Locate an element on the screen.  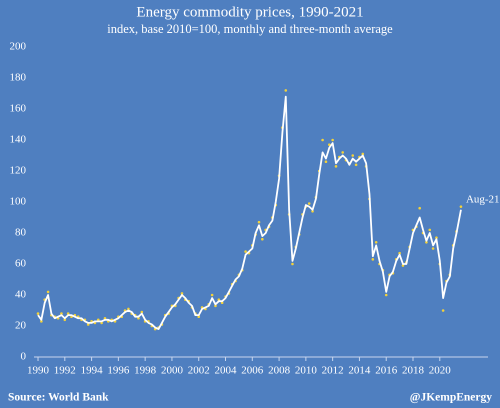
x-tick-label: 2016 is located at coordinates (386, 371).